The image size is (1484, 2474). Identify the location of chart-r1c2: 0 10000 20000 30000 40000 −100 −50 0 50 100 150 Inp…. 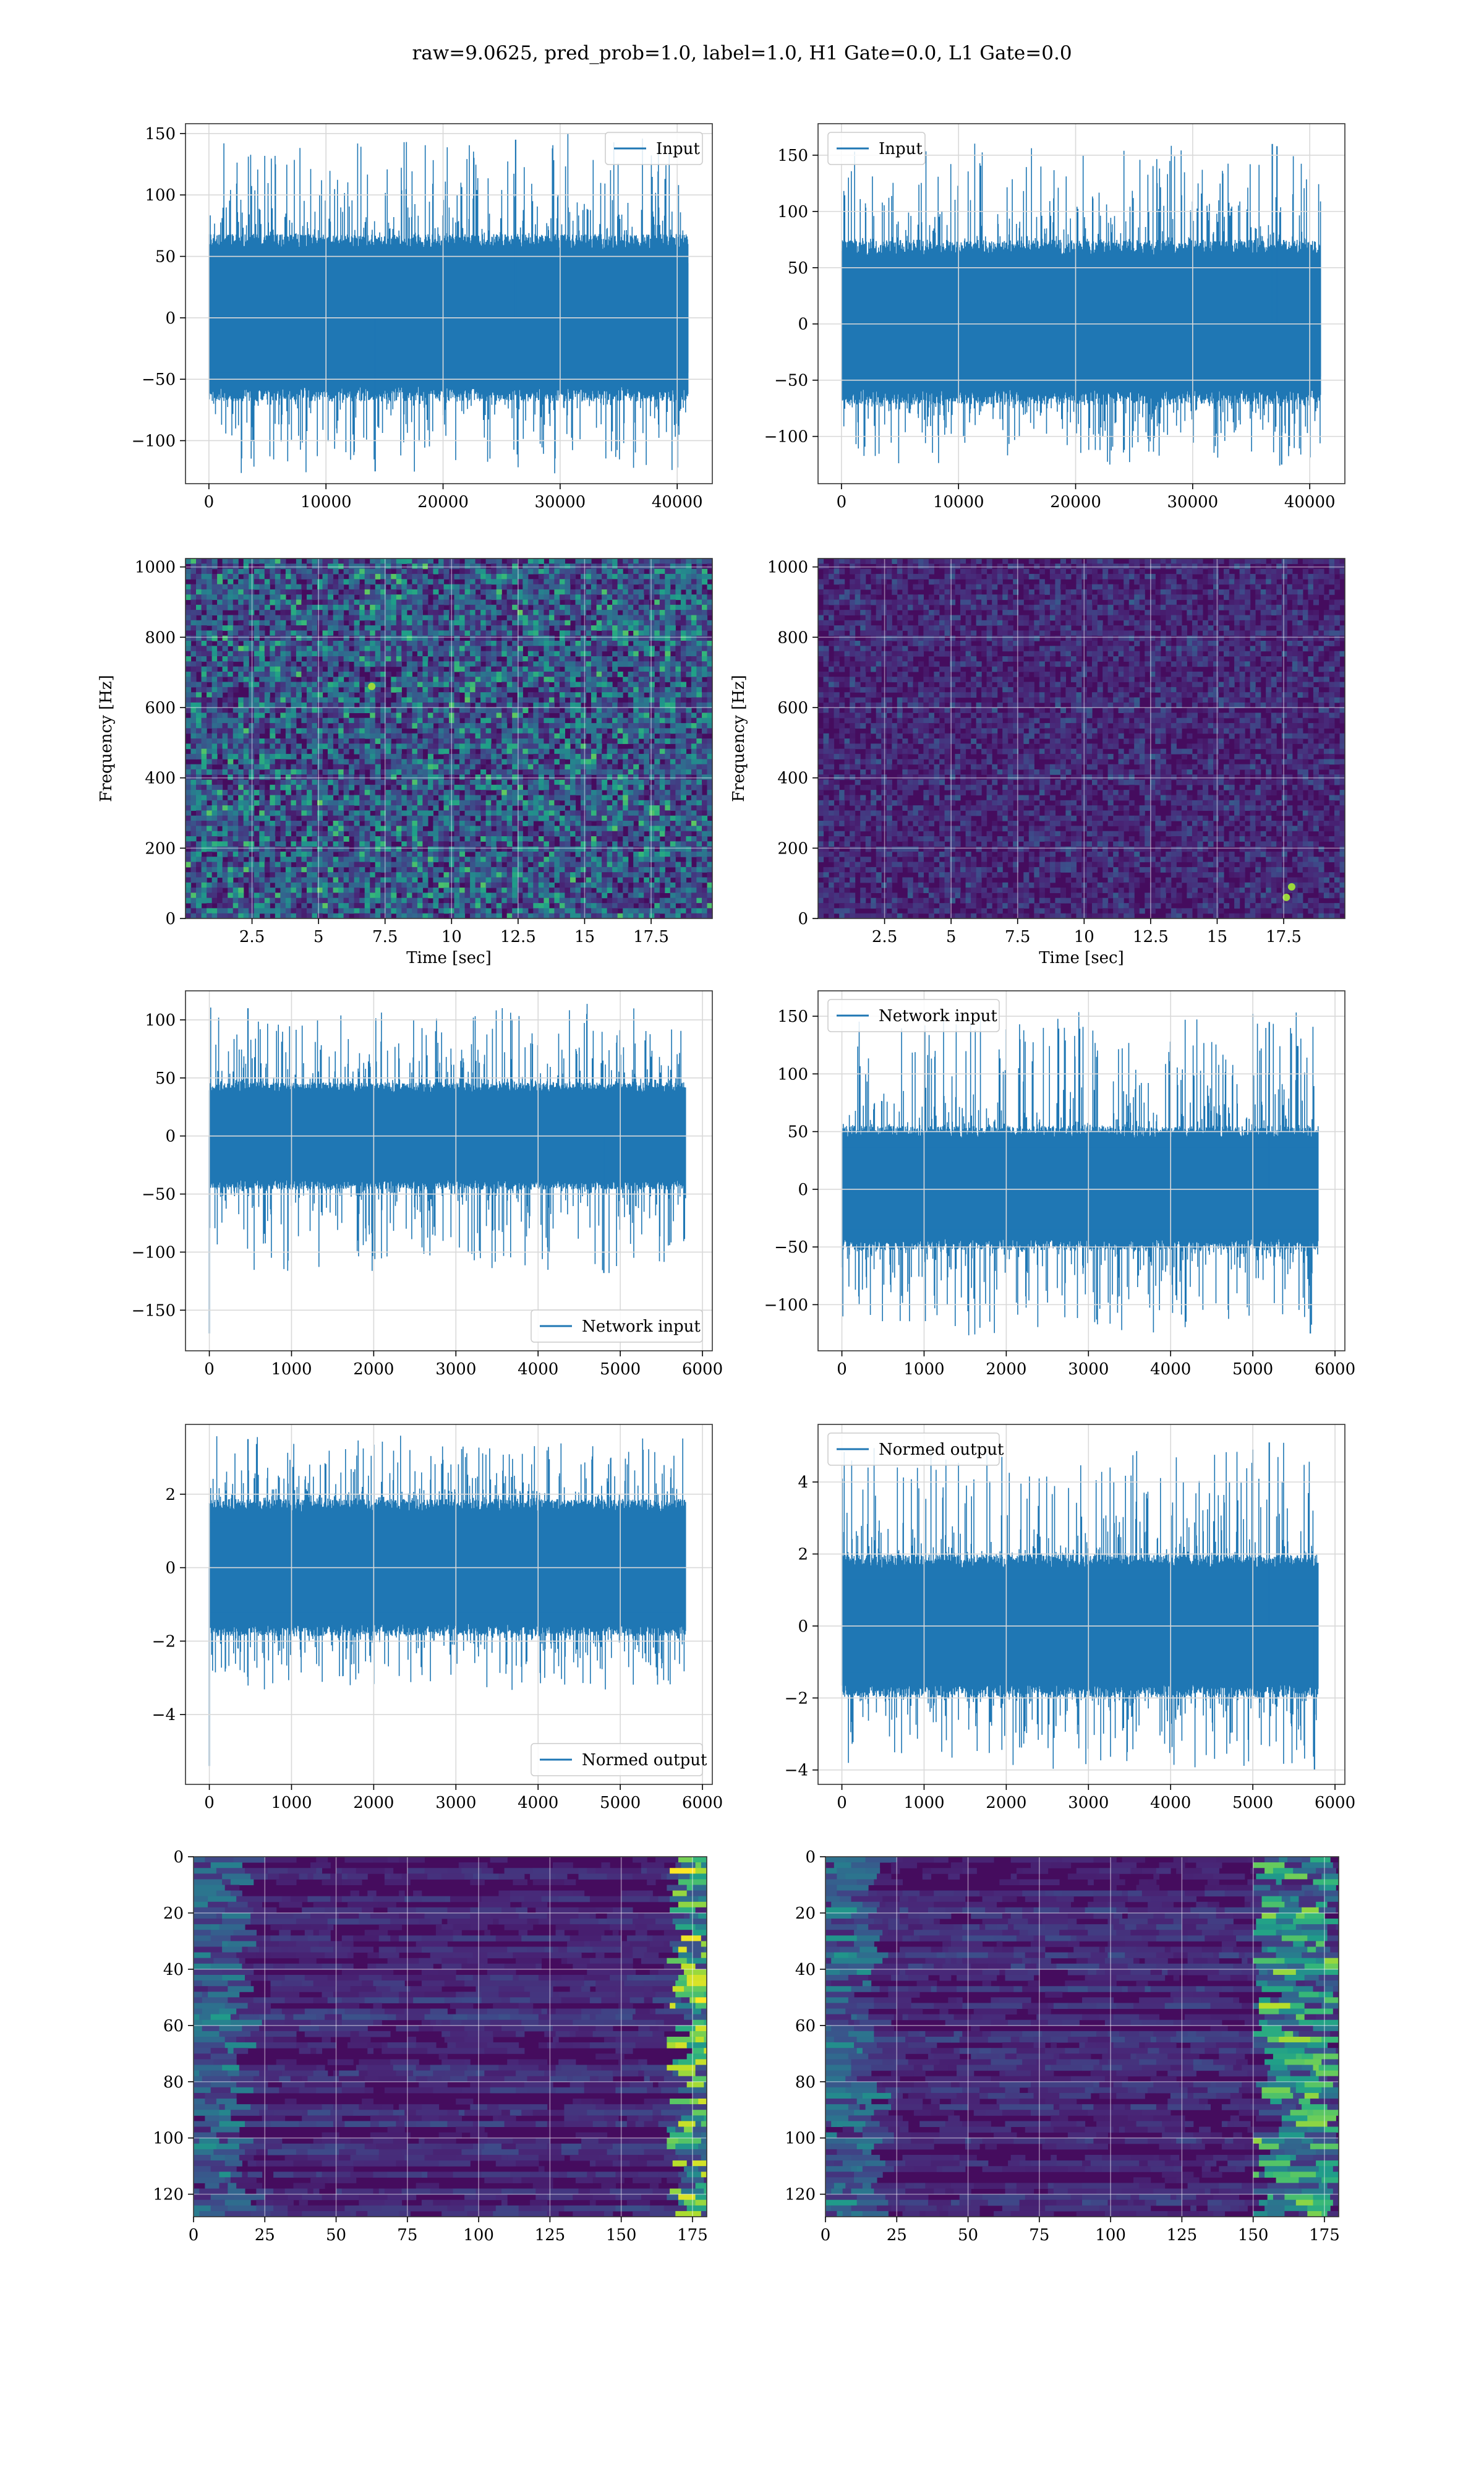
(1054, 317).